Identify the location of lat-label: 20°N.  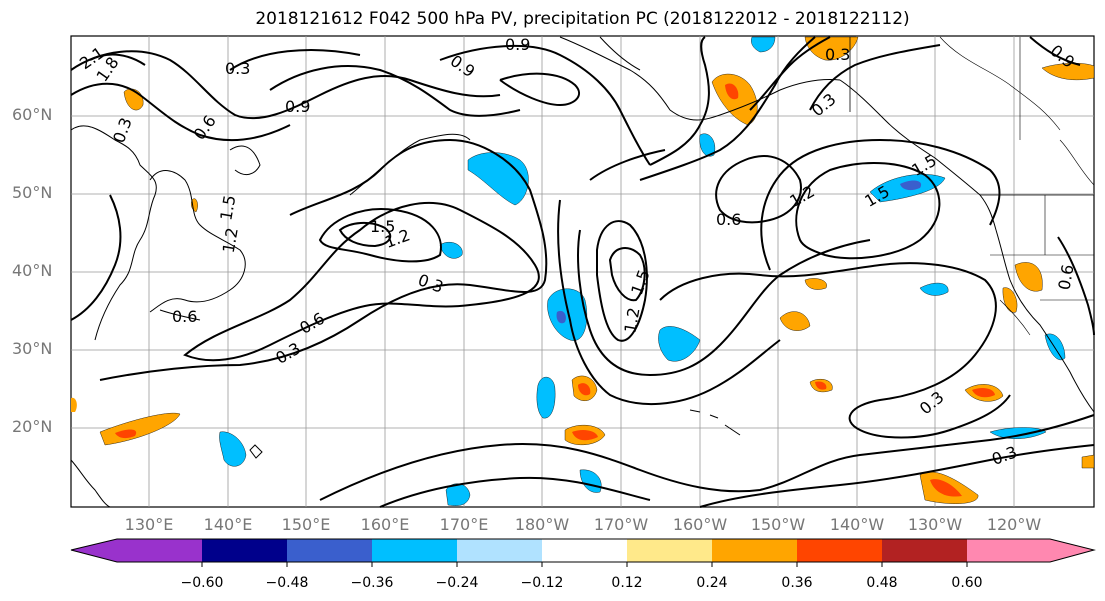
(32, 426).